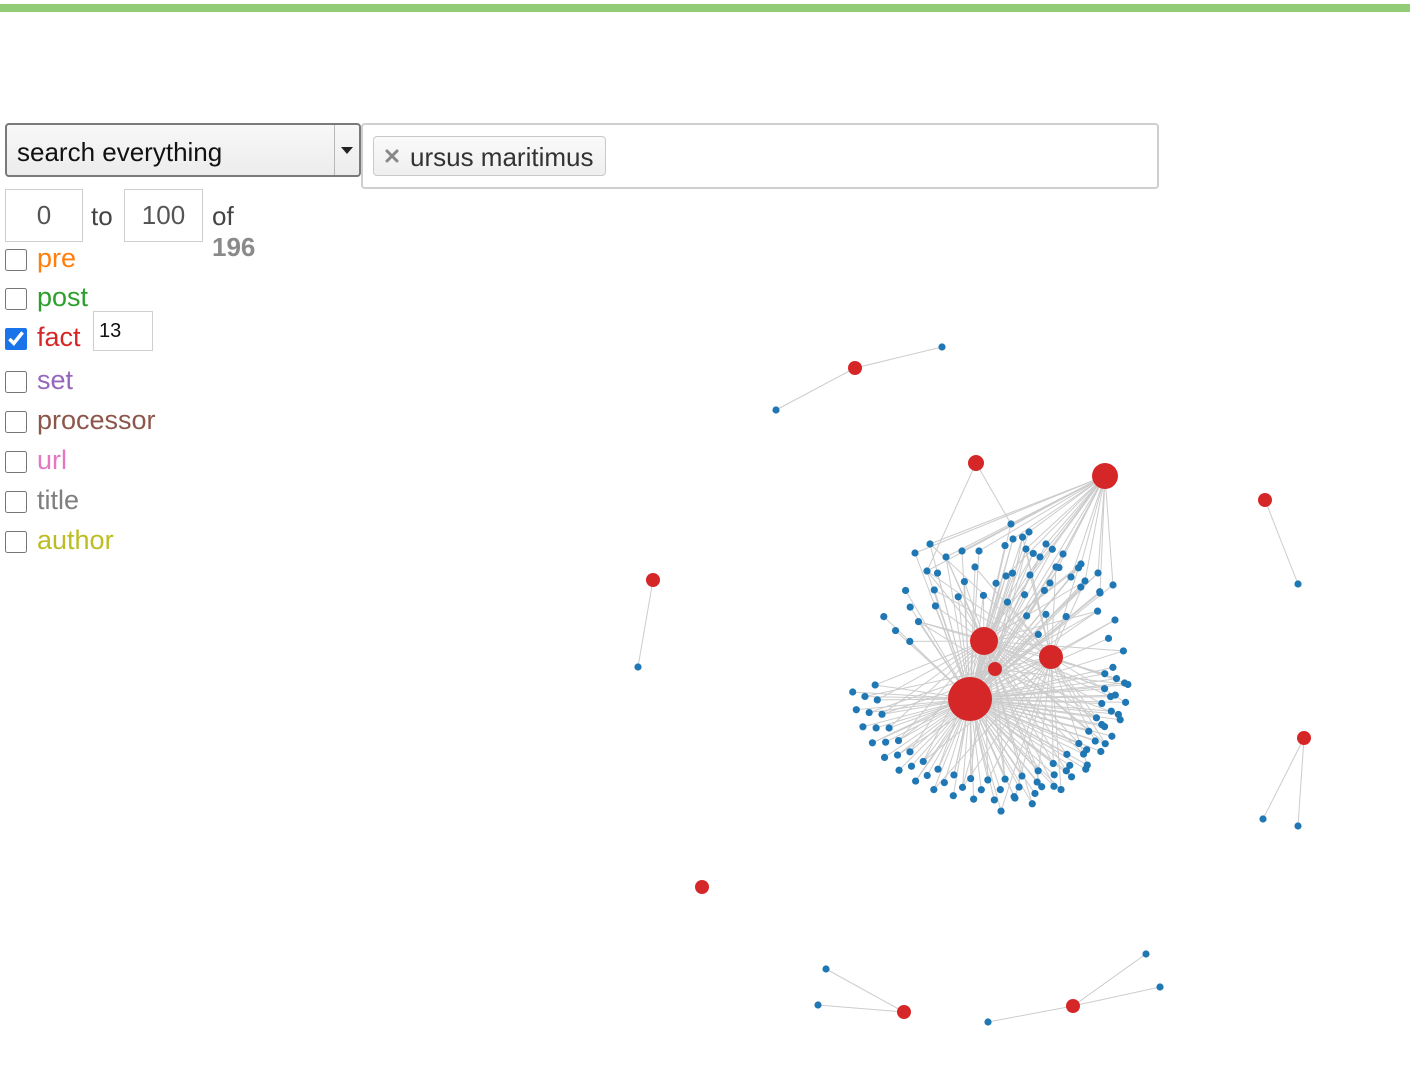  Describe the element at coordinates (63, 297) in the screenshot. I see `filter-post-label: post` at that location.